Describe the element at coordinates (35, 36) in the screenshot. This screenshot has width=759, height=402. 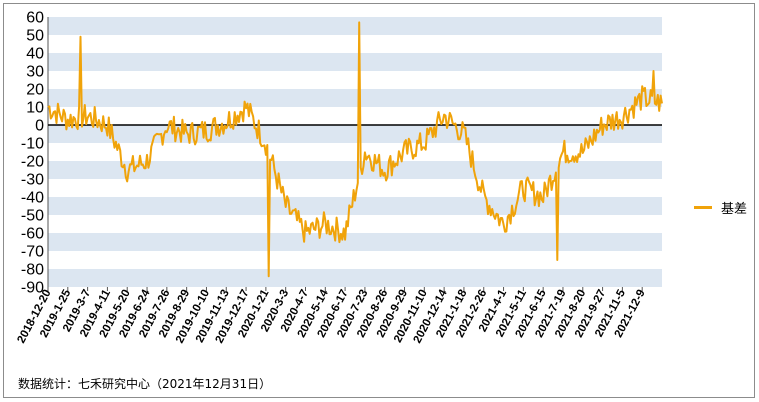
I see `y-tick-label: 50` at that location.